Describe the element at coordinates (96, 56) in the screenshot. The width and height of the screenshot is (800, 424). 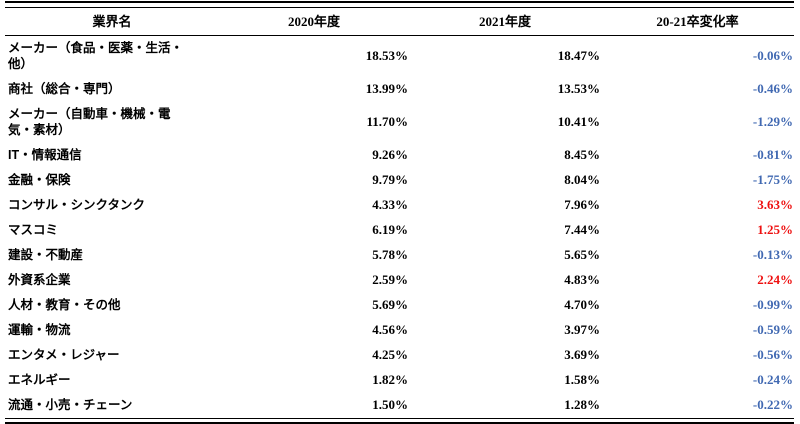
I see `industry-name: メーカー（食品・医薬・生活・ 他）` at that location.